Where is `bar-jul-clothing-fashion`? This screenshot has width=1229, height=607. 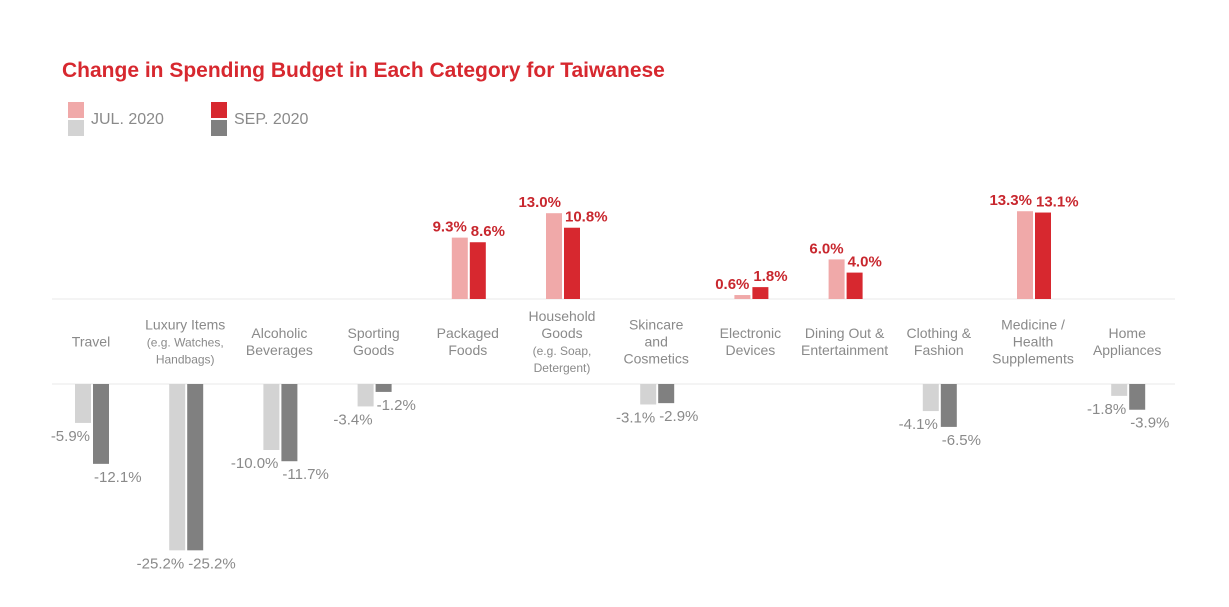 bar-jul-clothing-fashion is located at coordinates (930, 398).